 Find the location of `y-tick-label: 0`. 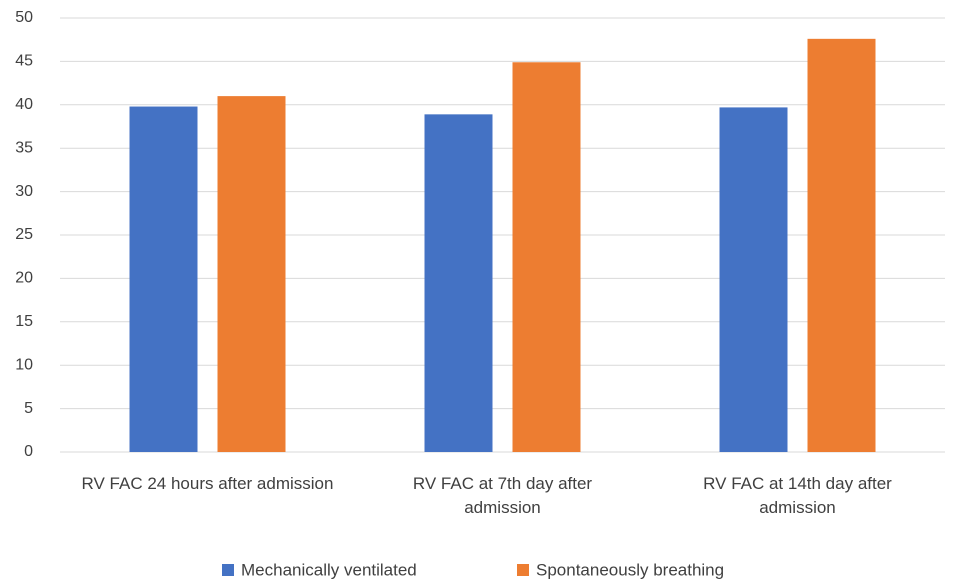

y-tick-label: 0 is located at coordinates (28, 451).